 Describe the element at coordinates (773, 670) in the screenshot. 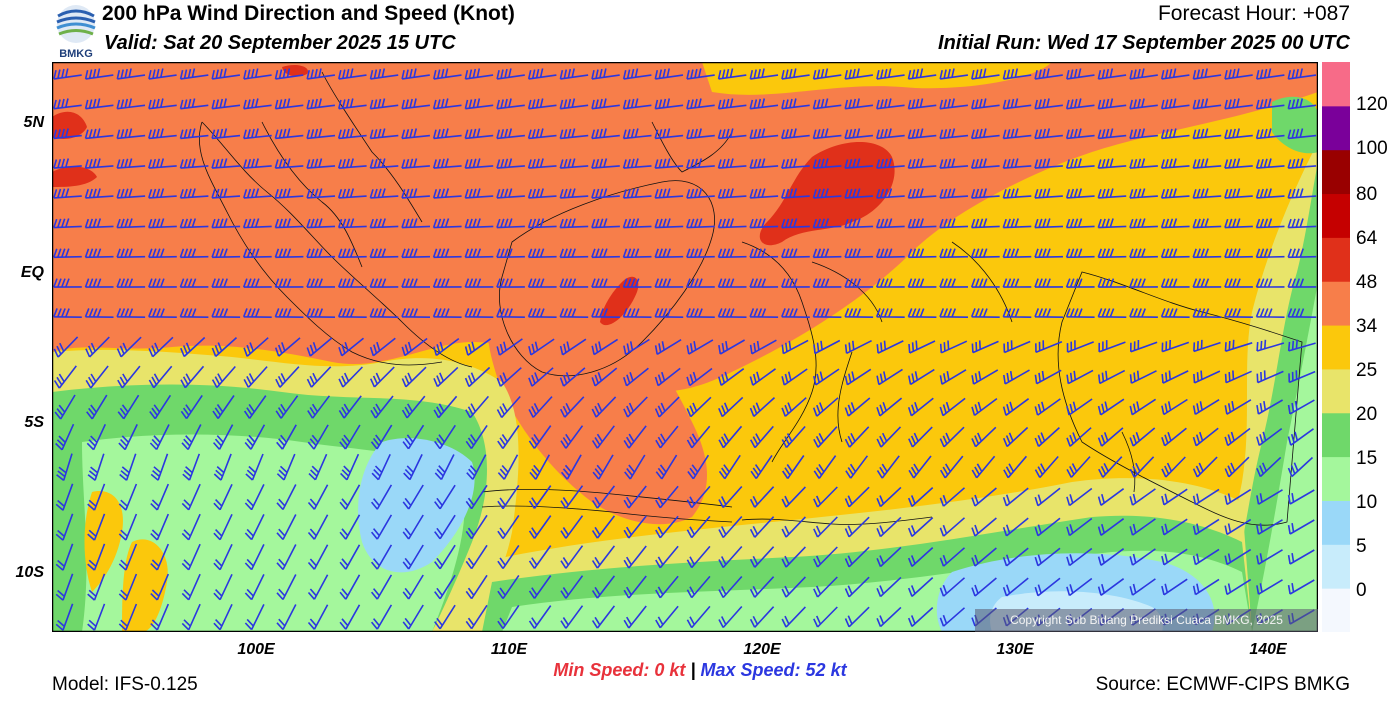

I see `max-speed: Max Speed: 52 kt` at that location.